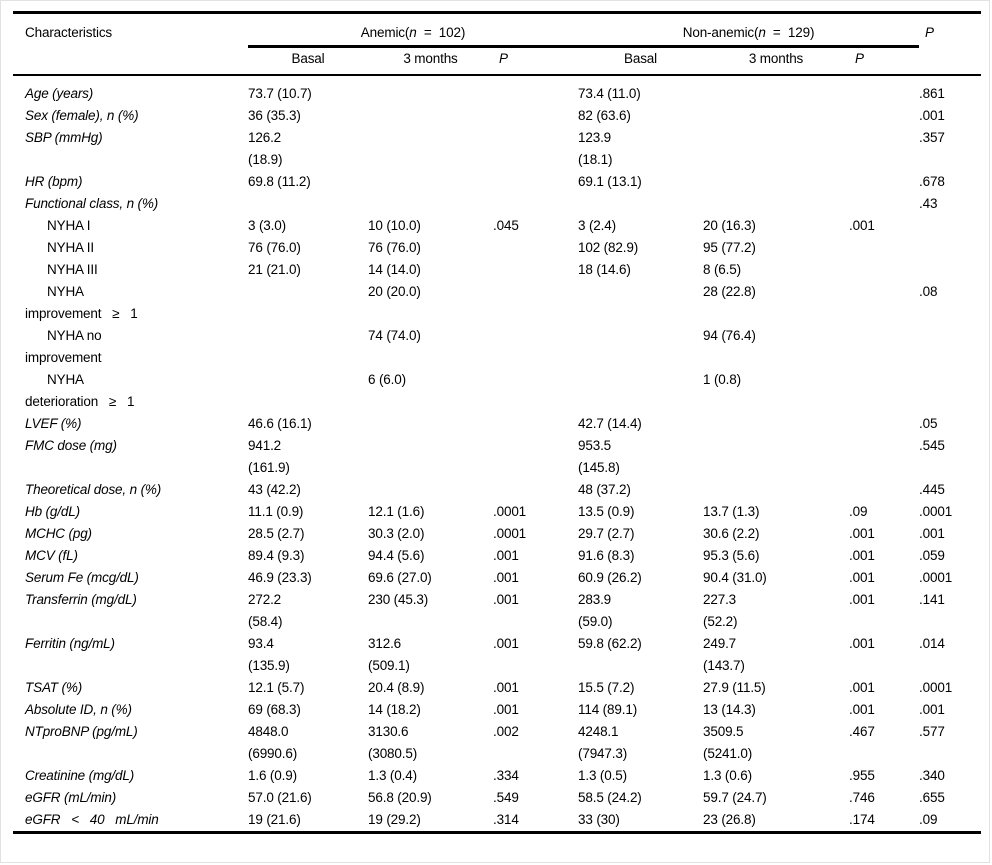 The width and height of the screenshot is (992, 865). I want to click on row-label: NTproBNP (pg/mL), so click(81, 731).